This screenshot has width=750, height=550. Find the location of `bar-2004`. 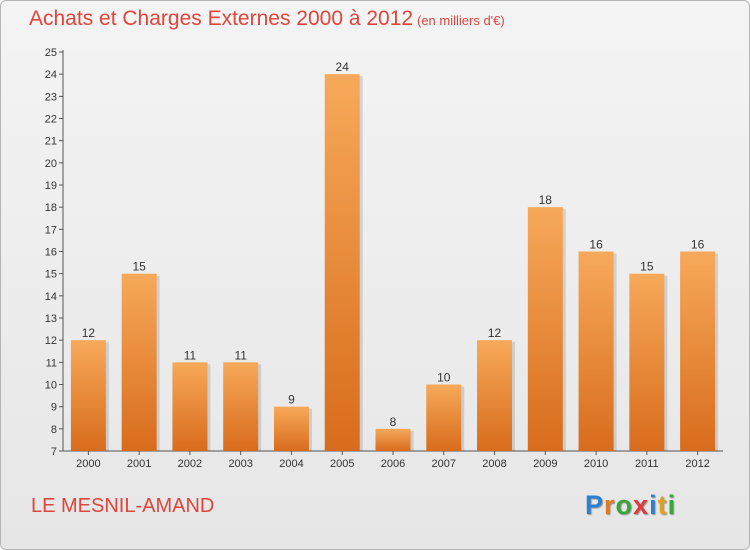

bar-2004 is located at coordinates (291, 428).